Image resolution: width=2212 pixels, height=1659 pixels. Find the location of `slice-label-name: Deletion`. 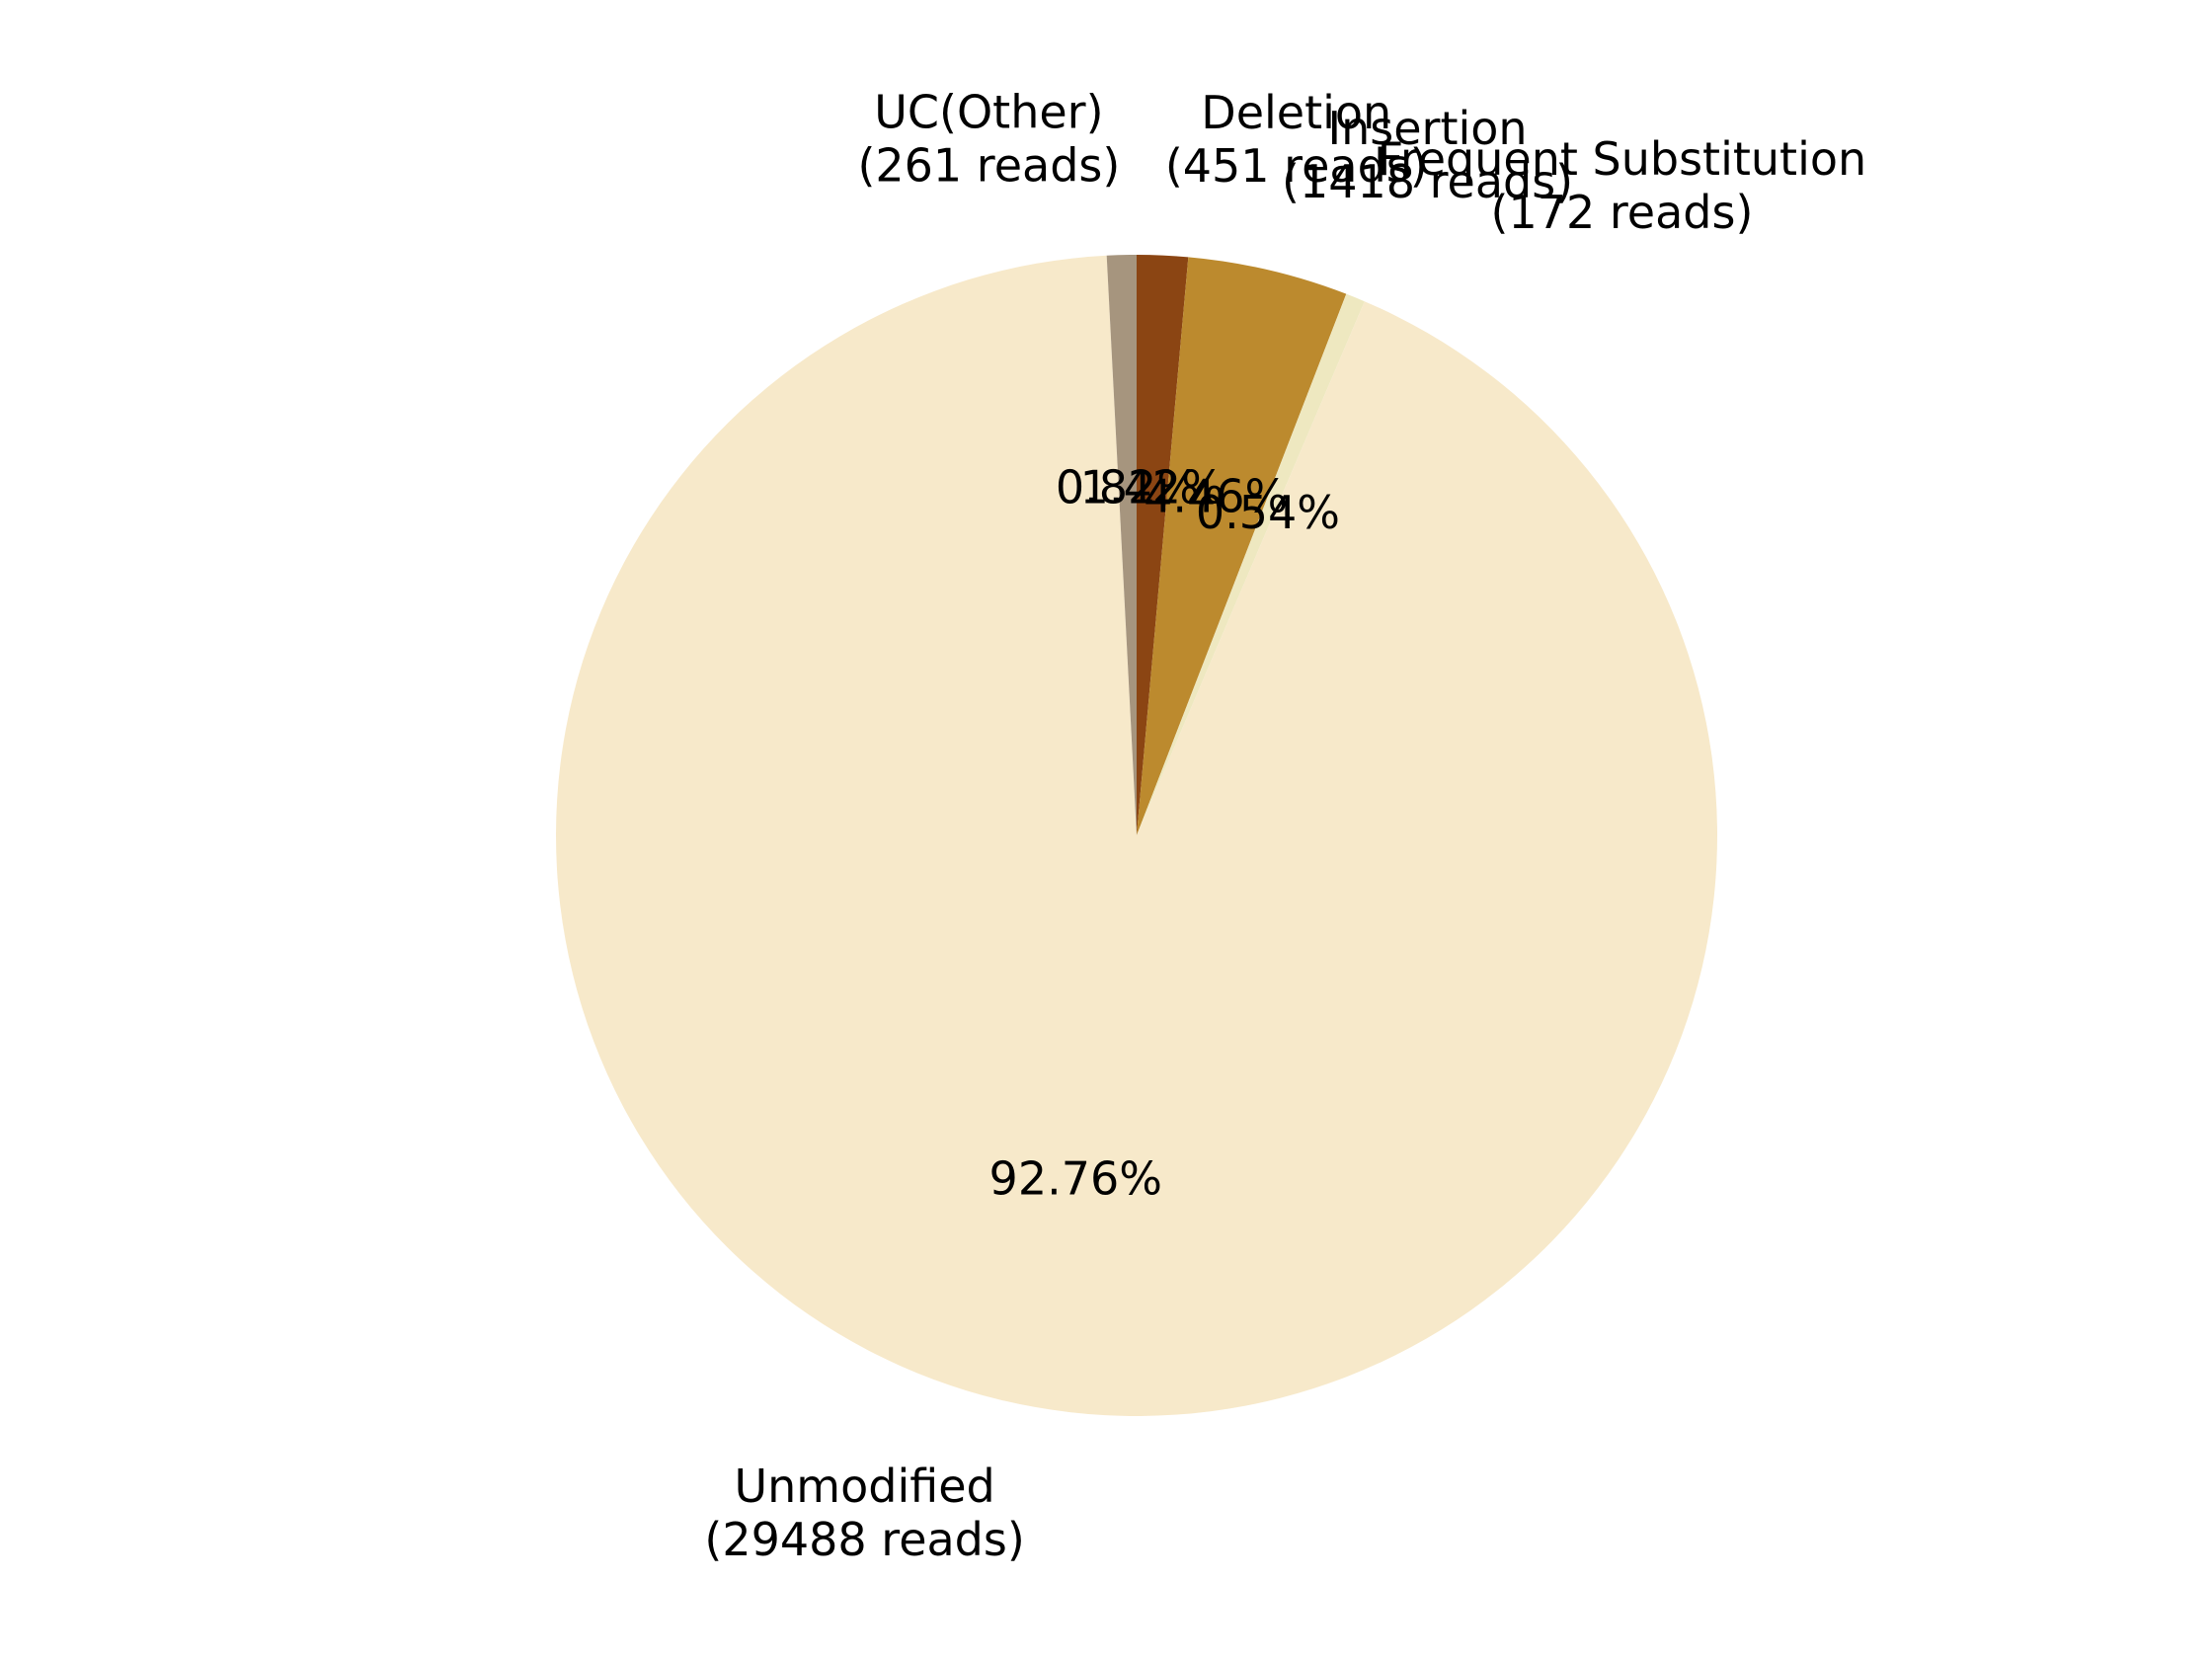

slice-label-name: Deletion is located at coordinates (1296, 113).